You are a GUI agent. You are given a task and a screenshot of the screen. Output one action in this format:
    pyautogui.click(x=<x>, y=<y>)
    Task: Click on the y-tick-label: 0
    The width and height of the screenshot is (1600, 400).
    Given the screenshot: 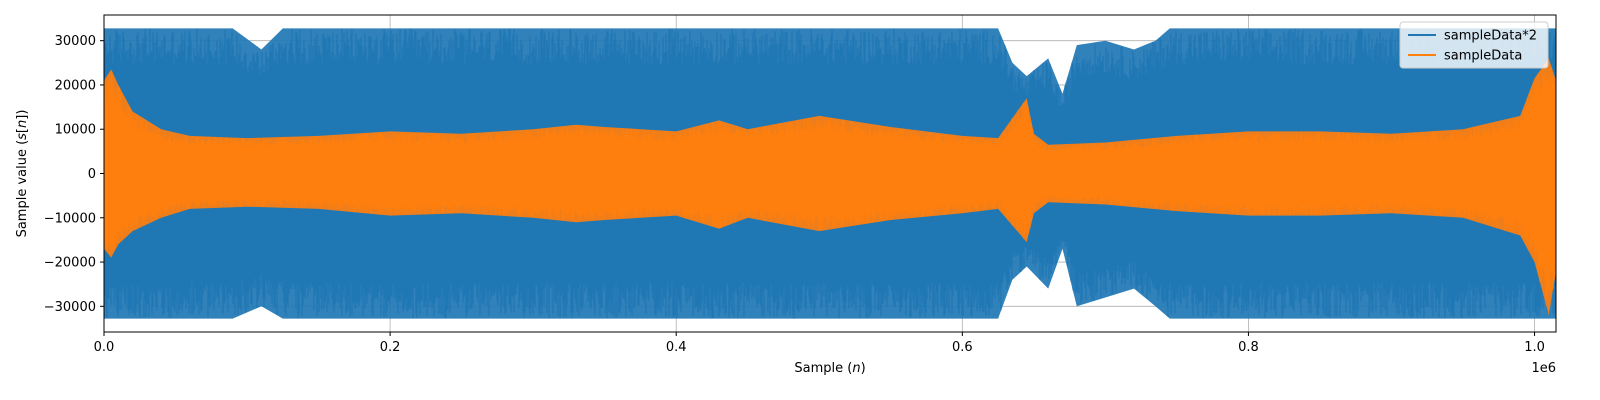 What is the action you would take?
    pyautogui.click(x=92, y=174)
    